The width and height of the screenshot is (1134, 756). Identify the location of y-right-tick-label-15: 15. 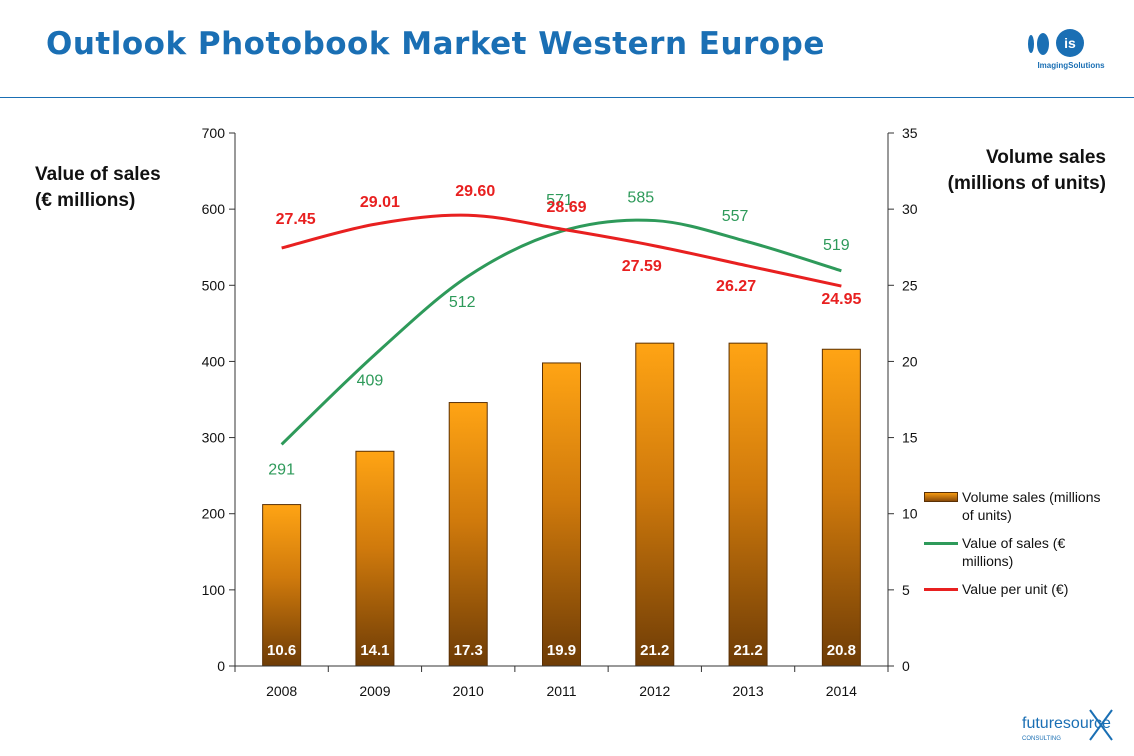
(910, 438).